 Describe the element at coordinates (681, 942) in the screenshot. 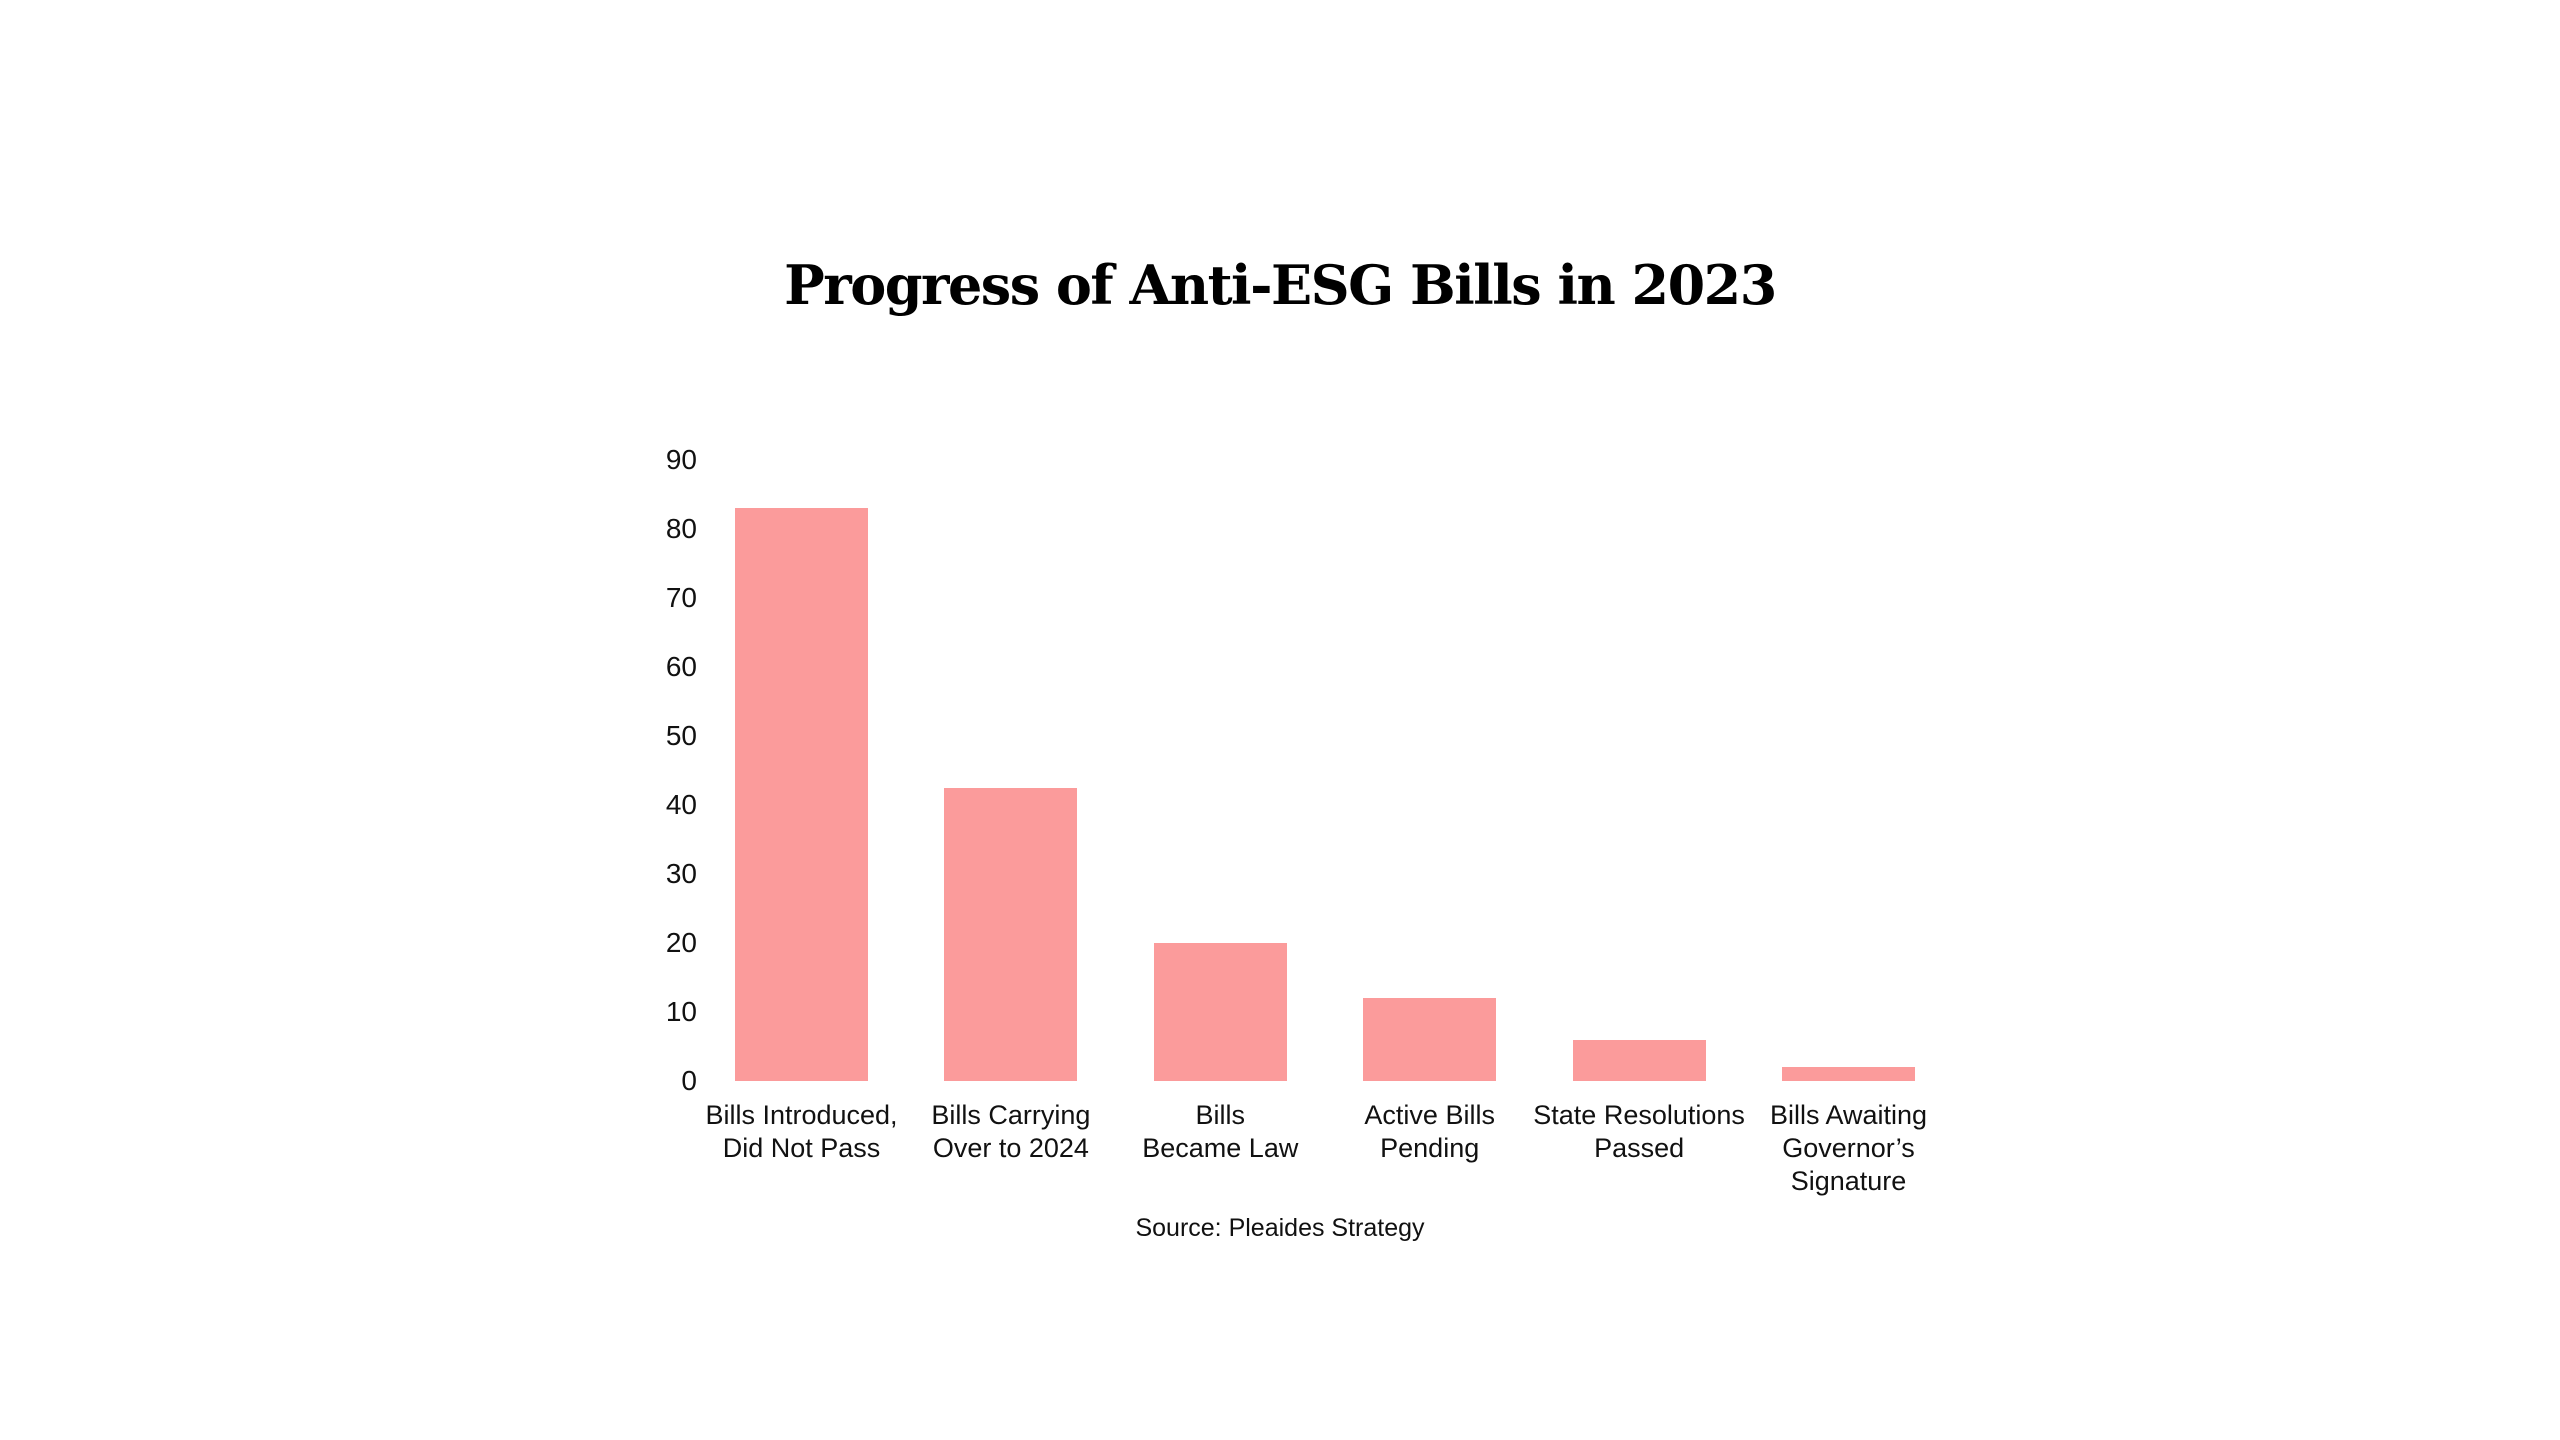

I see `y-axis-tick-label: 20` at that location.